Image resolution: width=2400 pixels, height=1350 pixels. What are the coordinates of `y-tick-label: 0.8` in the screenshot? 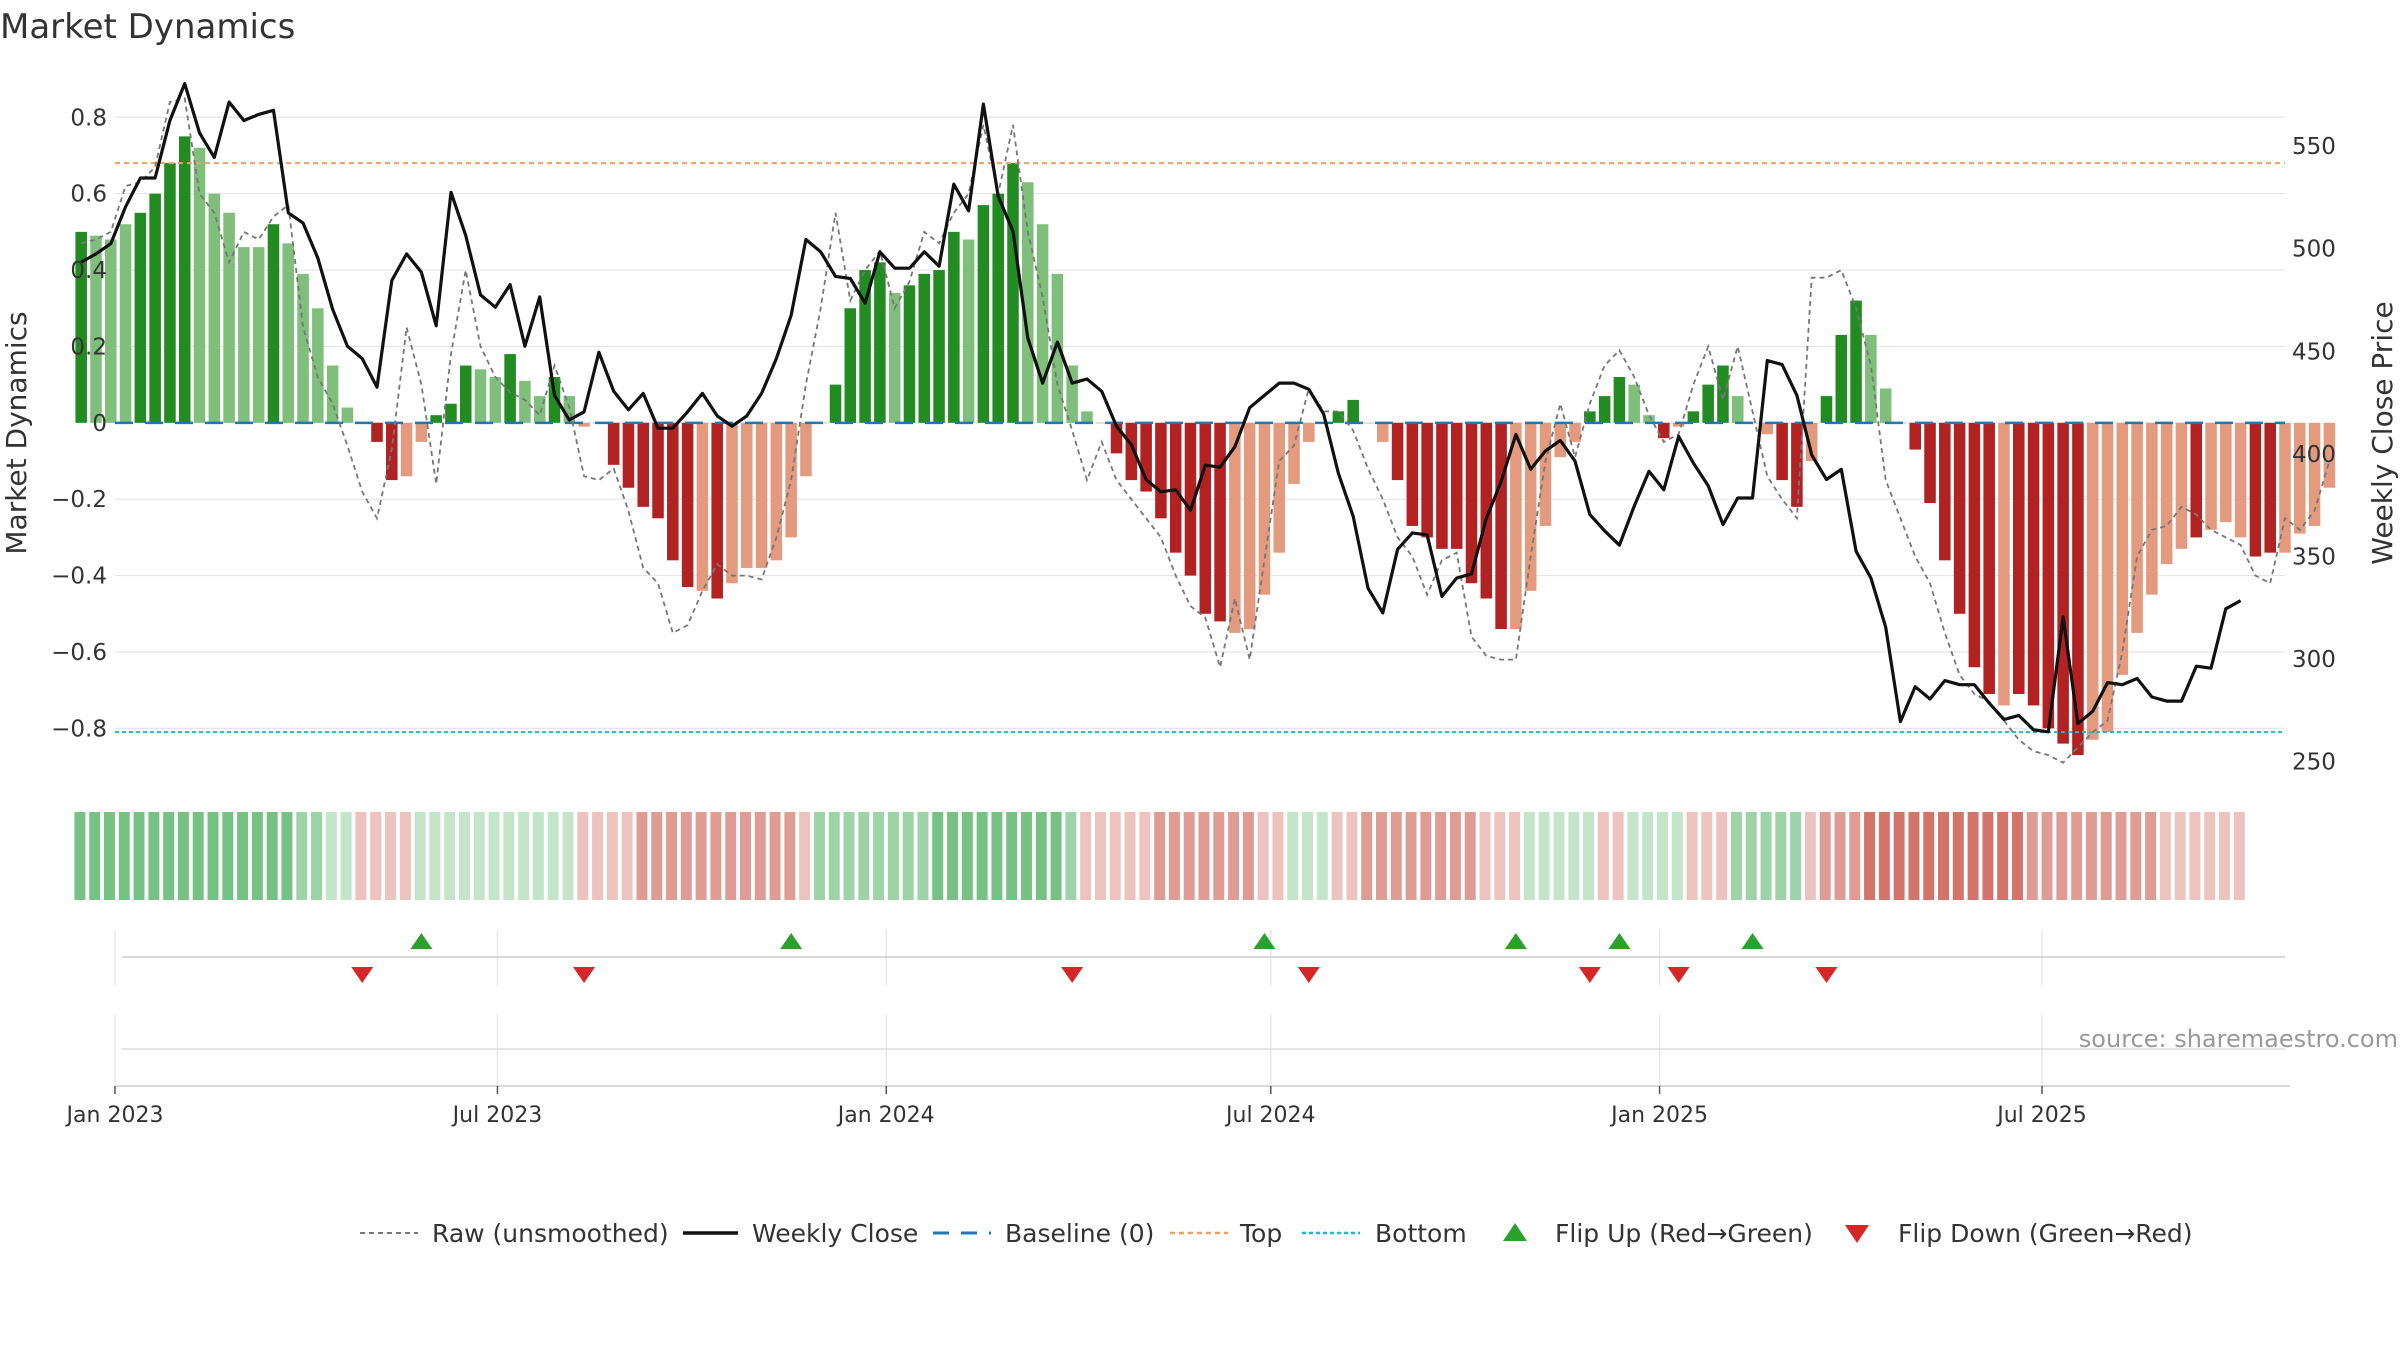 It's located at (88, 118).